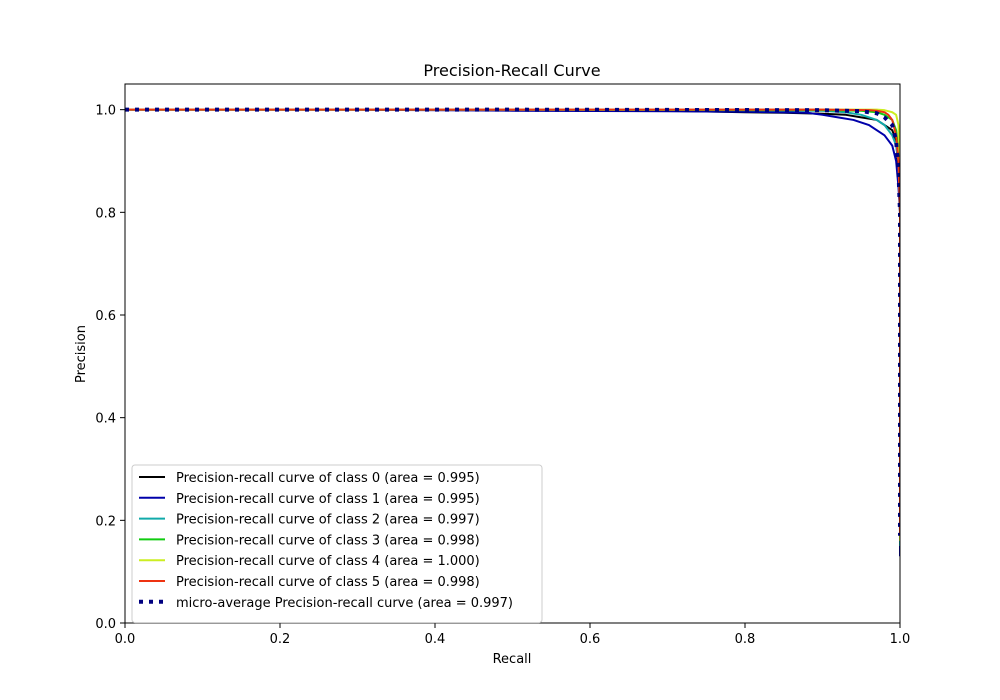  I want to click on legend-box, so click(337, 544).